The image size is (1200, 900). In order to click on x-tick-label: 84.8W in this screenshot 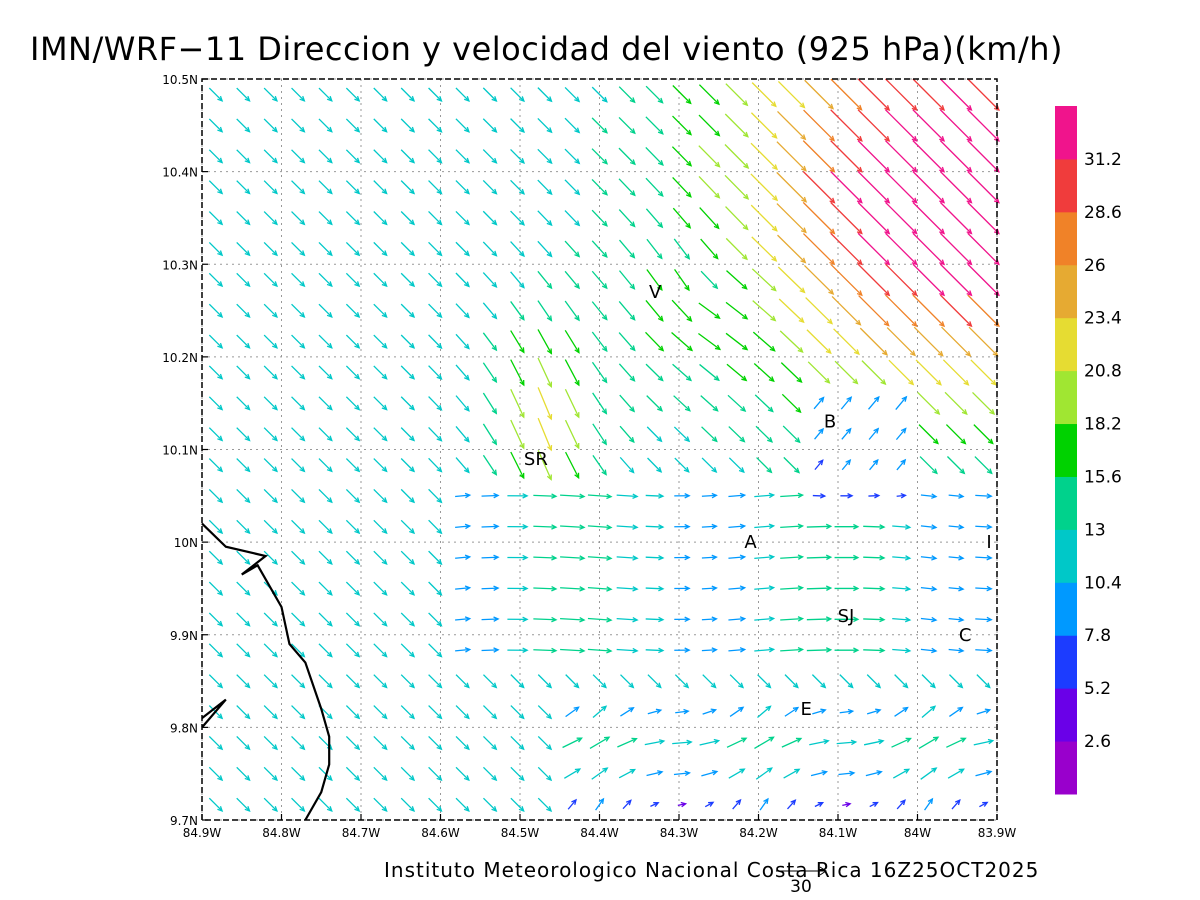, I will do `click(281, 833)`.